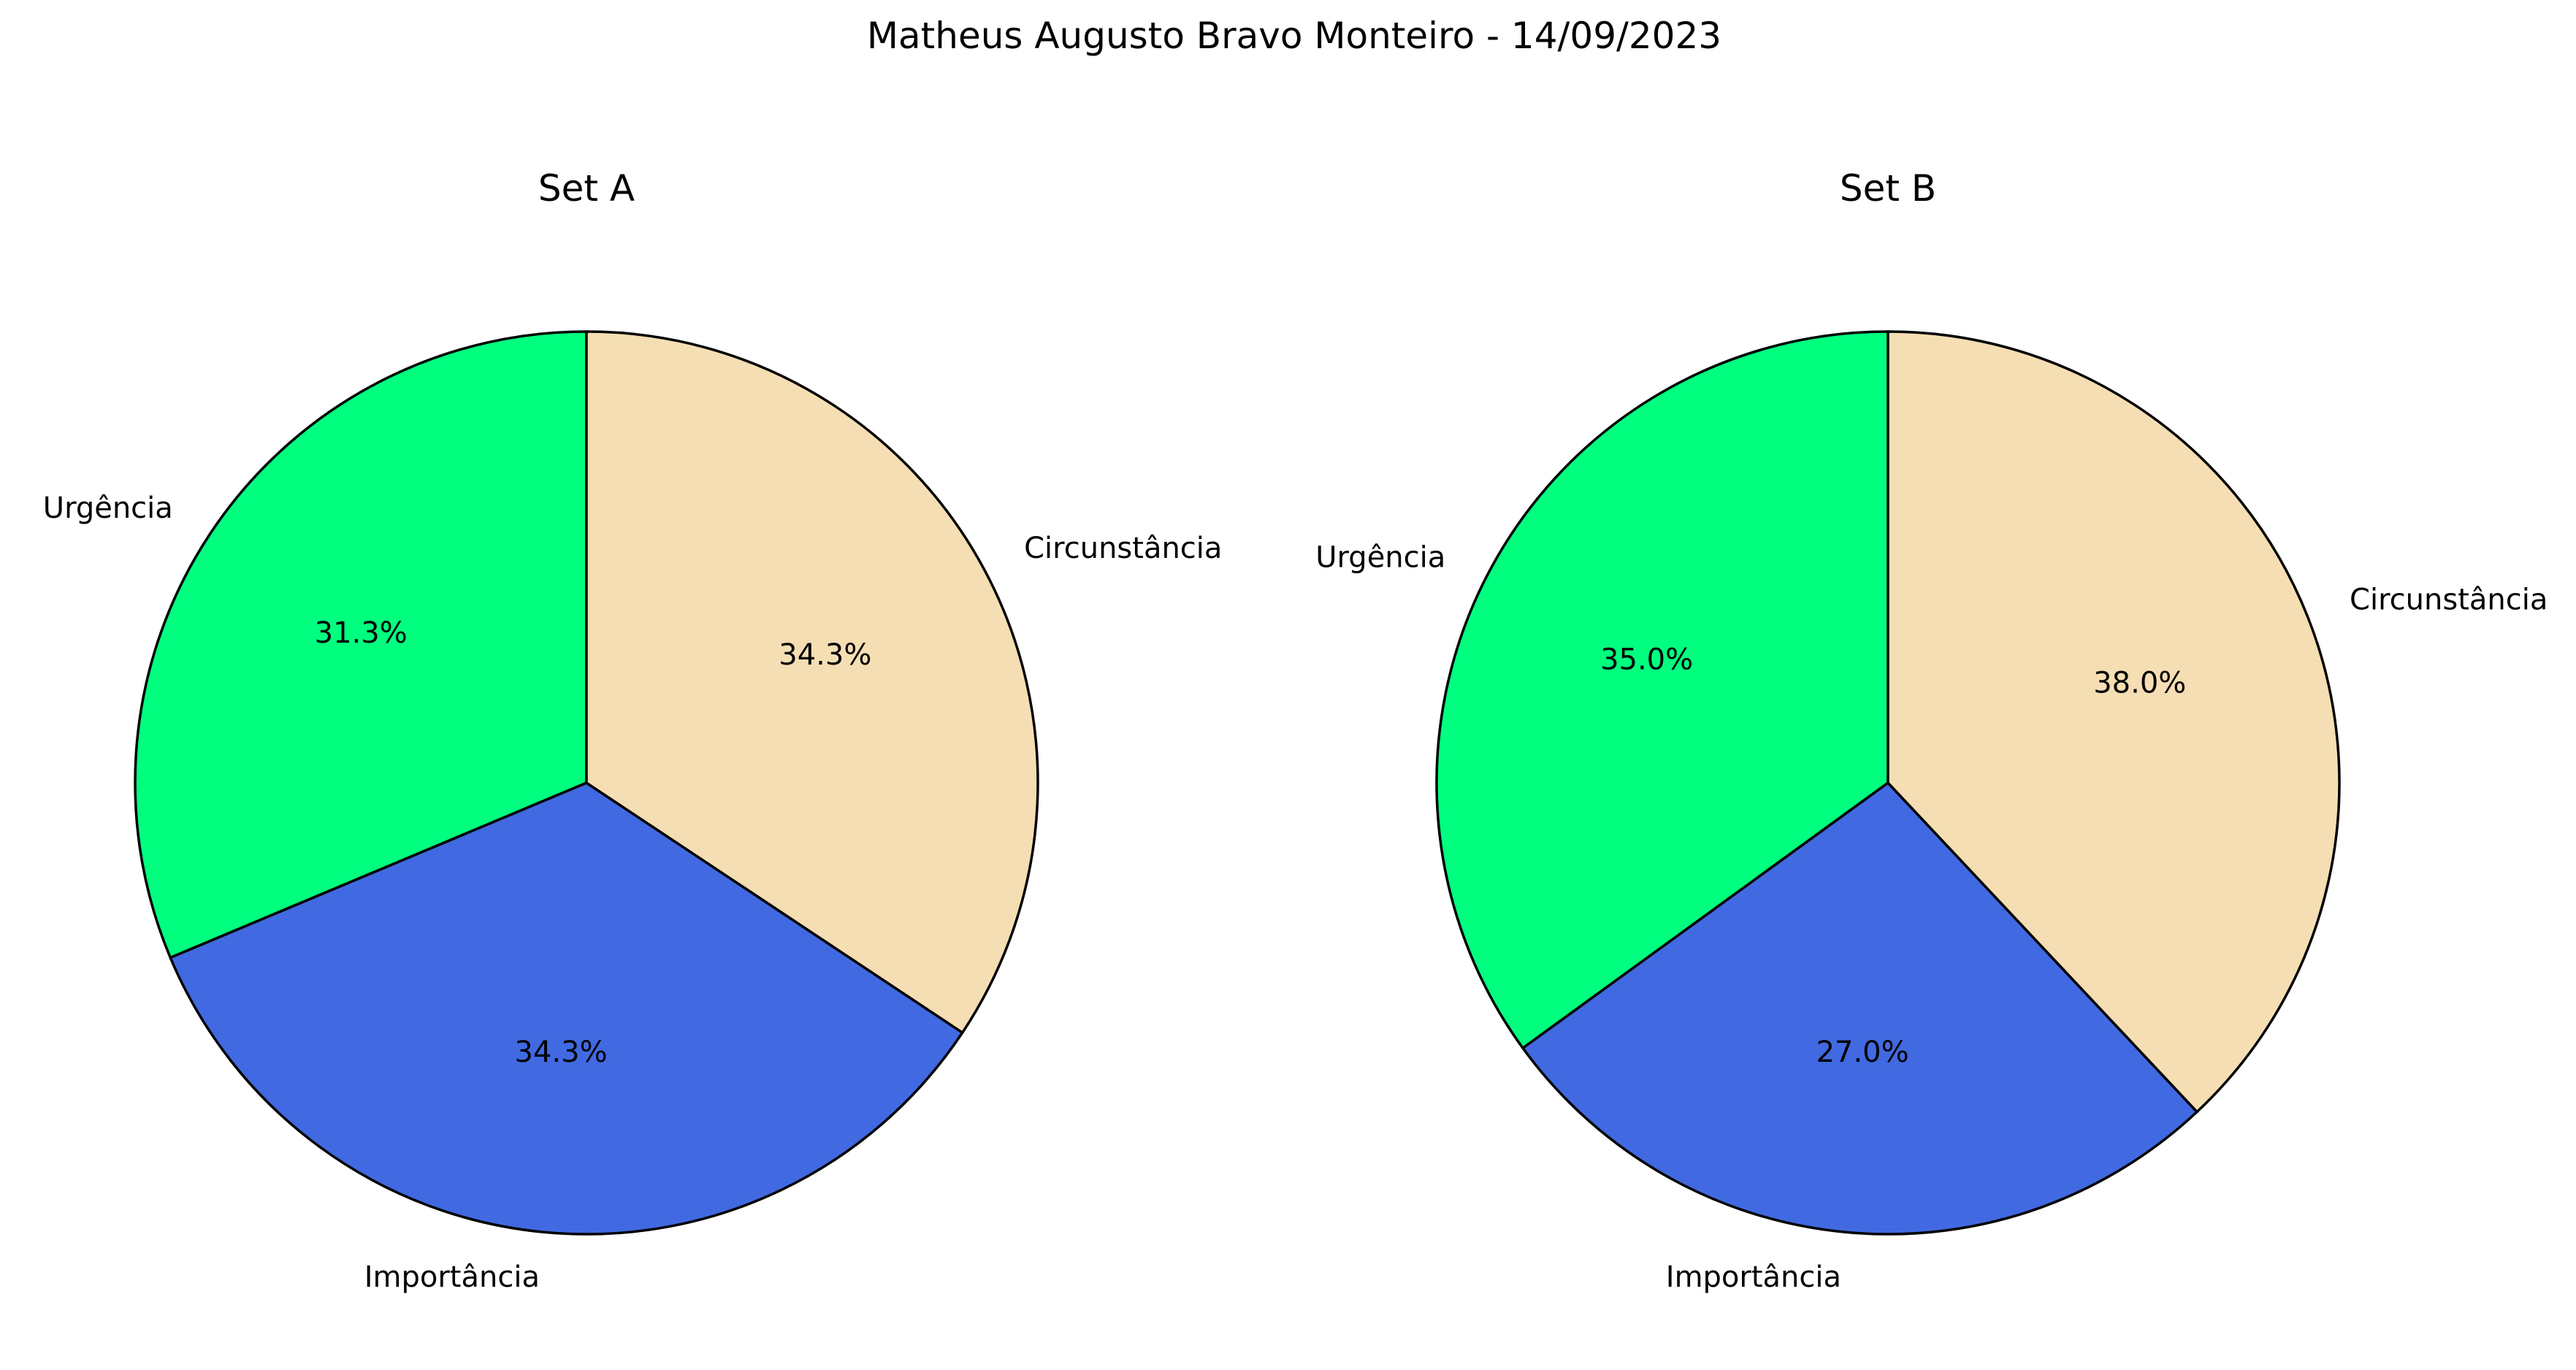 This screenshot has height=1370, width=2576. I want to click on slice-label-set-b-urgencia: Urgência, so click(1380, 557).